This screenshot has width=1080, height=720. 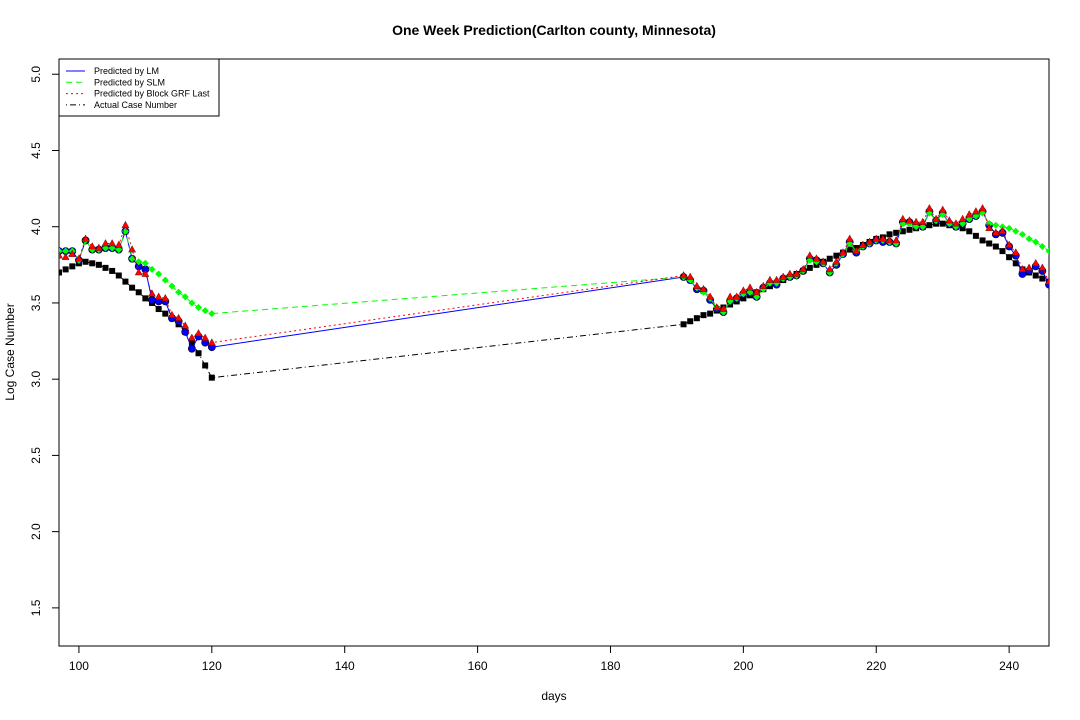 I want to click on legend-label-predicted-by-slm: Predicted by SLM, so click(x=129, y=82).